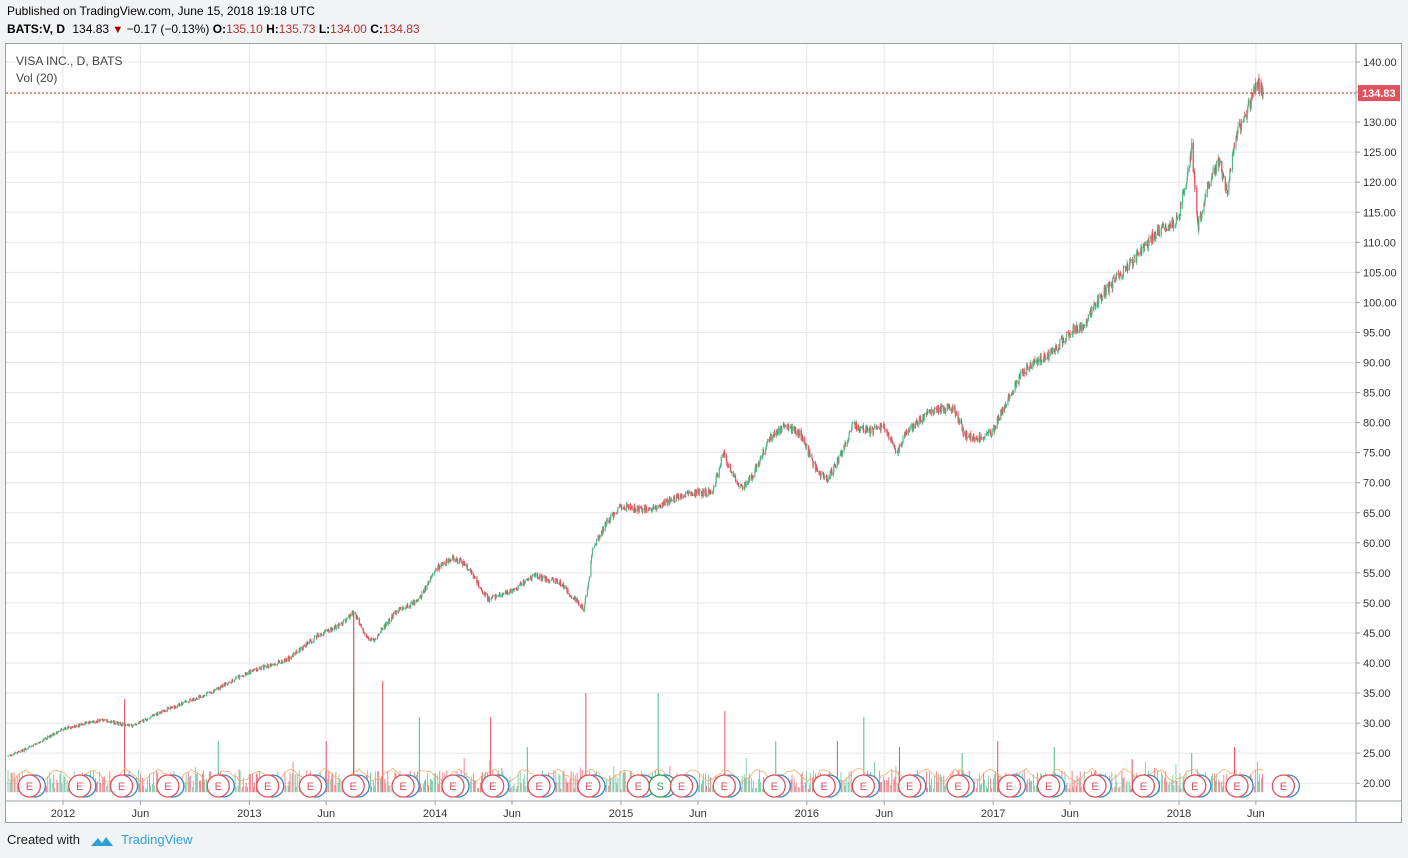 The image size is (1408, 858). Describe the element at coordinates (249, 814) in the screenshot. I see `time-tick-label: 2013` at that location.